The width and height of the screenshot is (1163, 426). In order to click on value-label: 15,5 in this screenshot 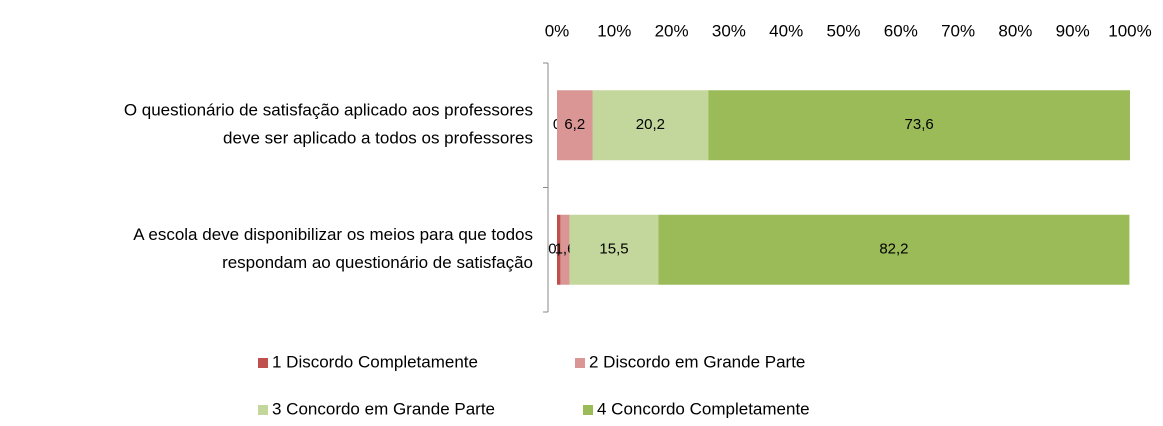, I will do `click(613, 249)`.